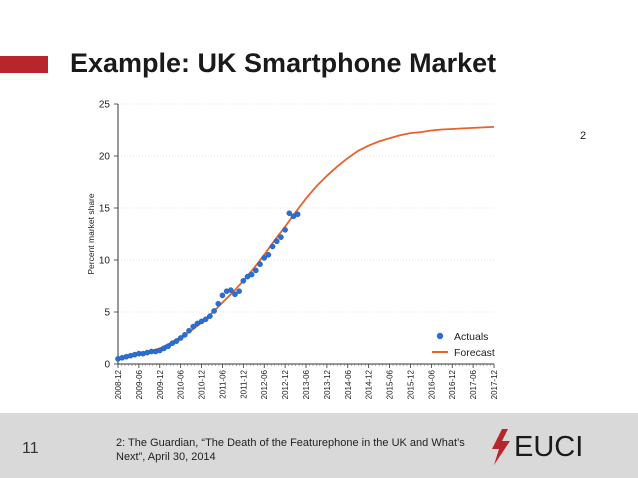 The image size is (638, 478). Describe the element at coordinates (107, 313) in the screenshot. I see `y-tick-label: 5` at that location.